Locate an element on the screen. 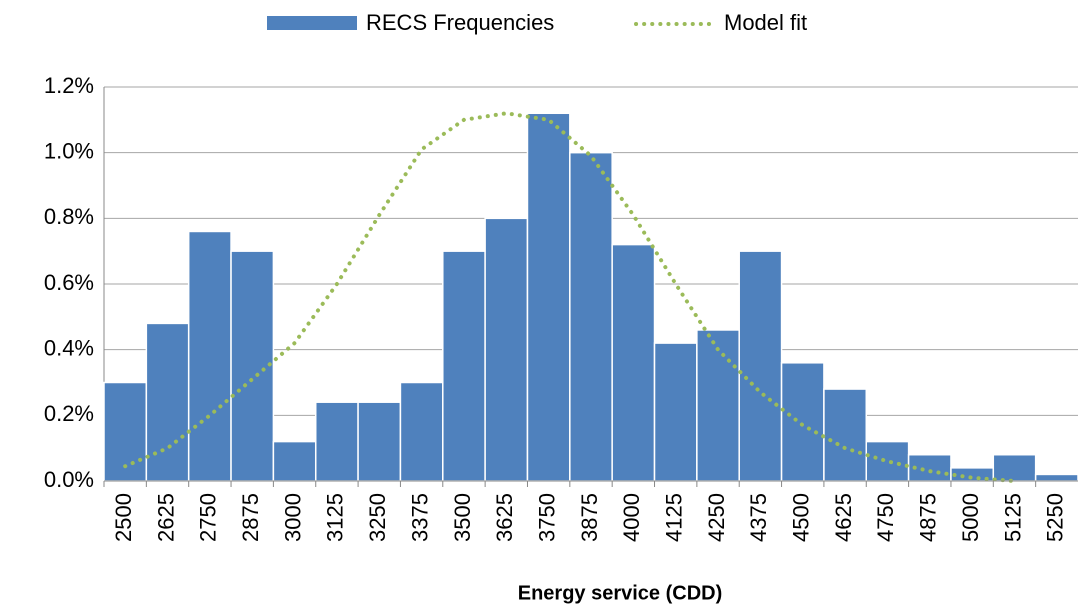  x-tick-label: 3625 is located at coordinates (504, 517).